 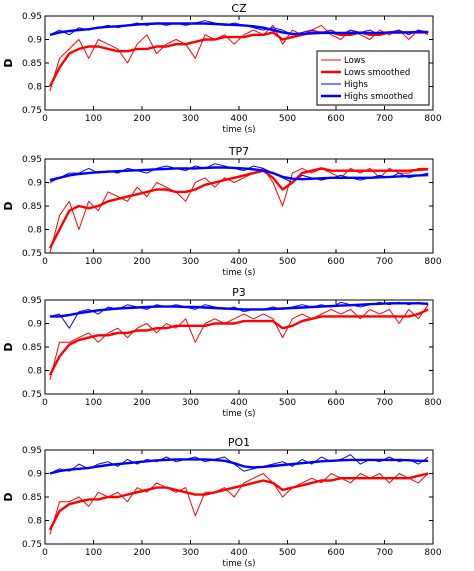 I want to click on legend-label-highs: Highs, so click(x=356, y=85).